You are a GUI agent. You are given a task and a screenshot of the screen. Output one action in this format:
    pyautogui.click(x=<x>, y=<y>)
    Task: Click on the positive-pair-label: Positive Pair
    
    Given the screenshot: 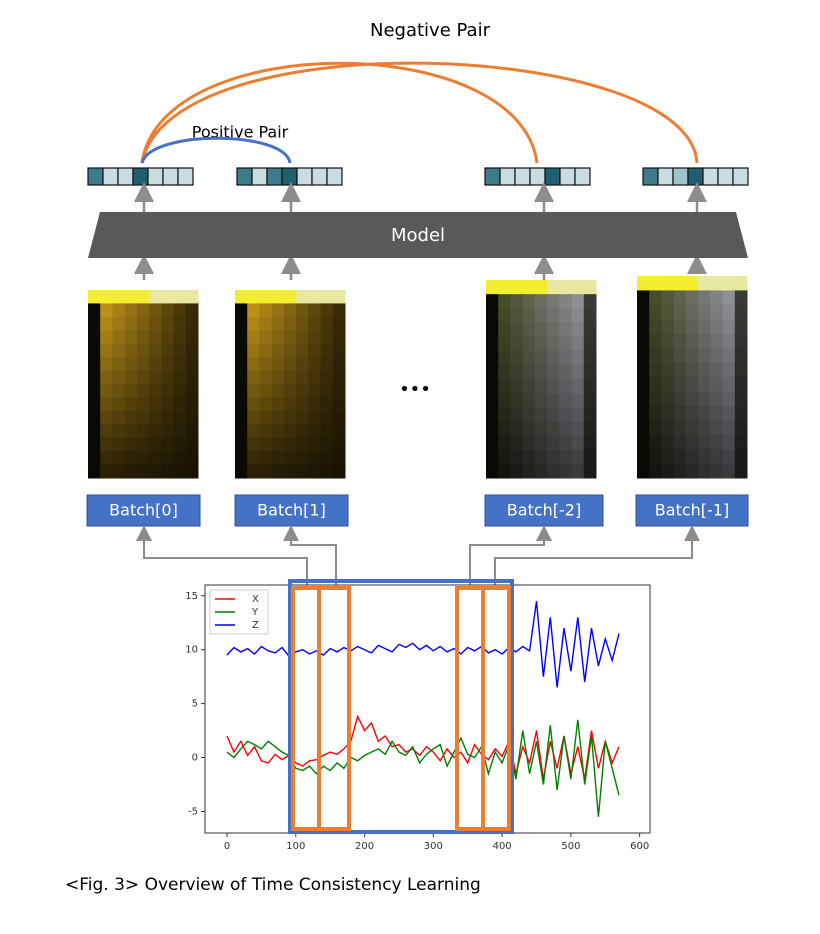 What is the action you would take?
    pyautogui.click(x=240, y=132)
    